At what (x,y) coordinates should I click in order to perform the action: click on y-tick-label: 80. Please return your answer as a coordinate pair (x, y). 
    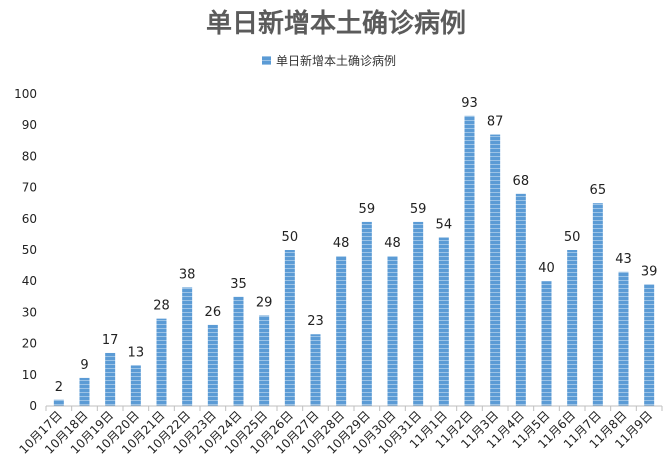
    Looking at the image, I should click on (29, 156).